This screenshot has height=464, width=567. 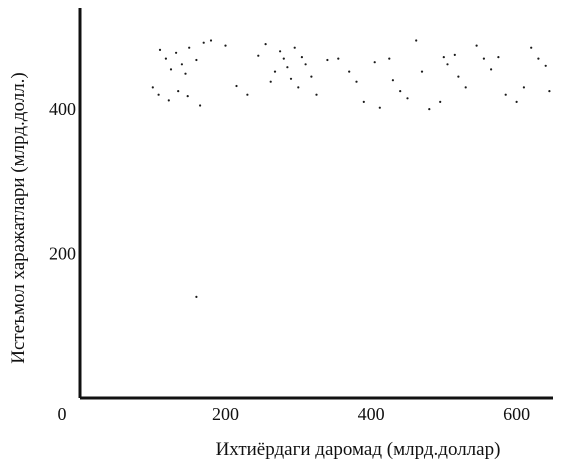 I want to click on y-tick-label-200: 200, so click(x=62, y=254).